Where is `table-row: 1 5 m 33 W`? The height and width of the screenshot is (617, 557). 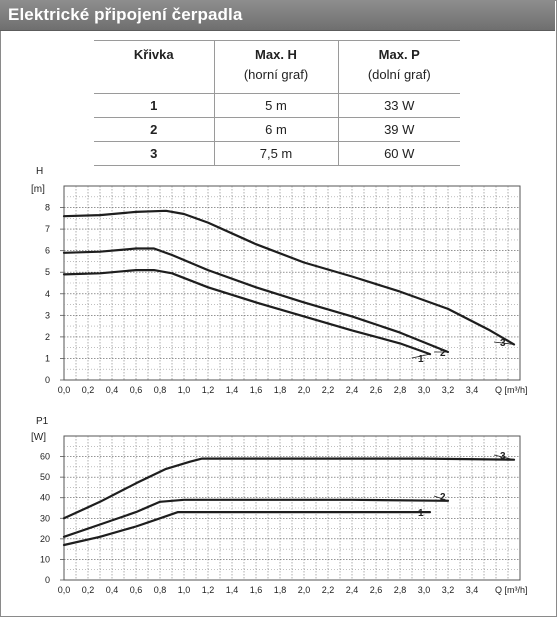 table-row: 1 5 m 33 W is located at coordinates (277, 105).